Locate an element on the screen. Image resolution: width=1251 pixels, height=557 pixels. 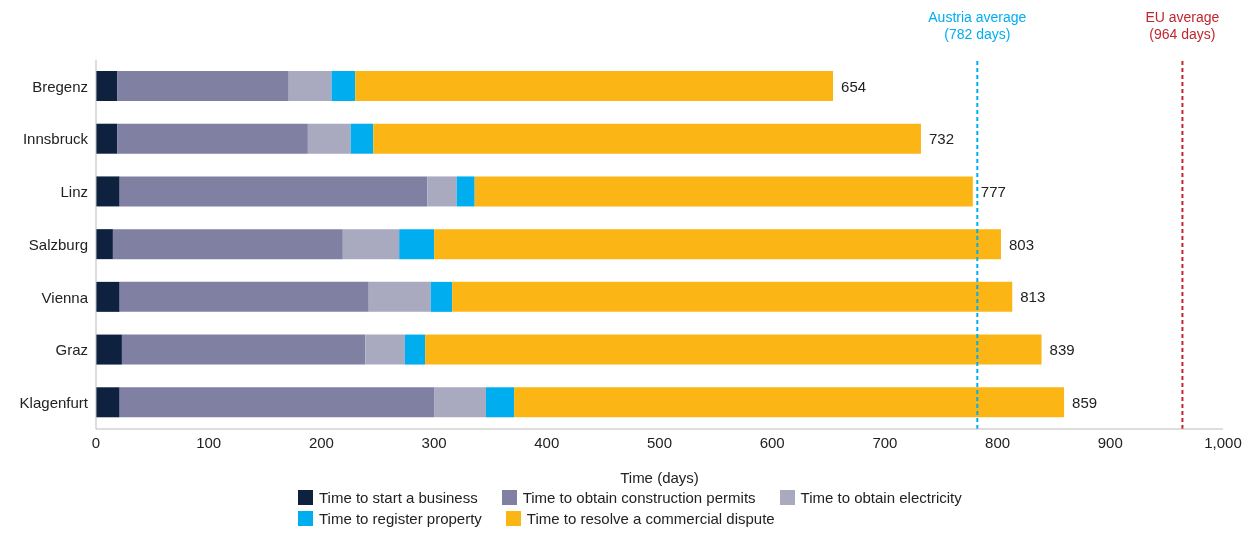
x-tick-label: 300 is located at coordinates (434, 442).